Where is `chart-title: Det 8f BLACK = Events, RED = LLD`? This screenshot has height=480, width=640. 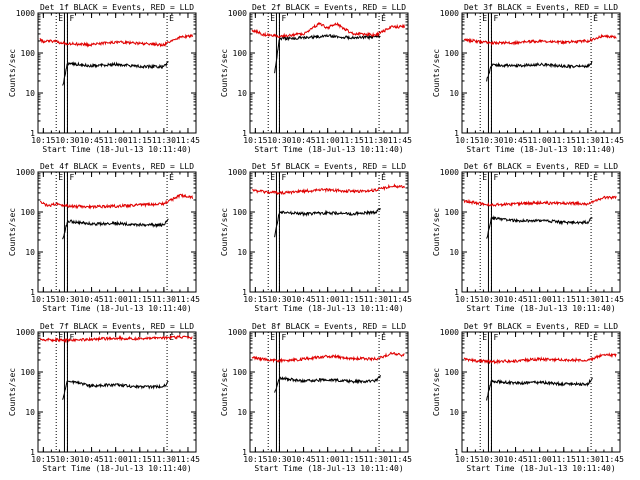 chart-title: Det 8f BLACK = Events, RED = LLD is located at coordinates (329, 326).